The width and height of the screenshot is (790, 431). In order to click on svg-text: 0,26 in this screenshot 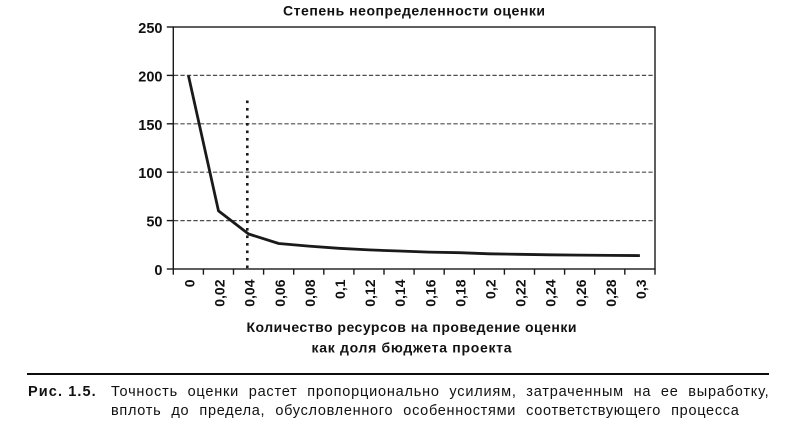, I will do `click(581, 292)`.